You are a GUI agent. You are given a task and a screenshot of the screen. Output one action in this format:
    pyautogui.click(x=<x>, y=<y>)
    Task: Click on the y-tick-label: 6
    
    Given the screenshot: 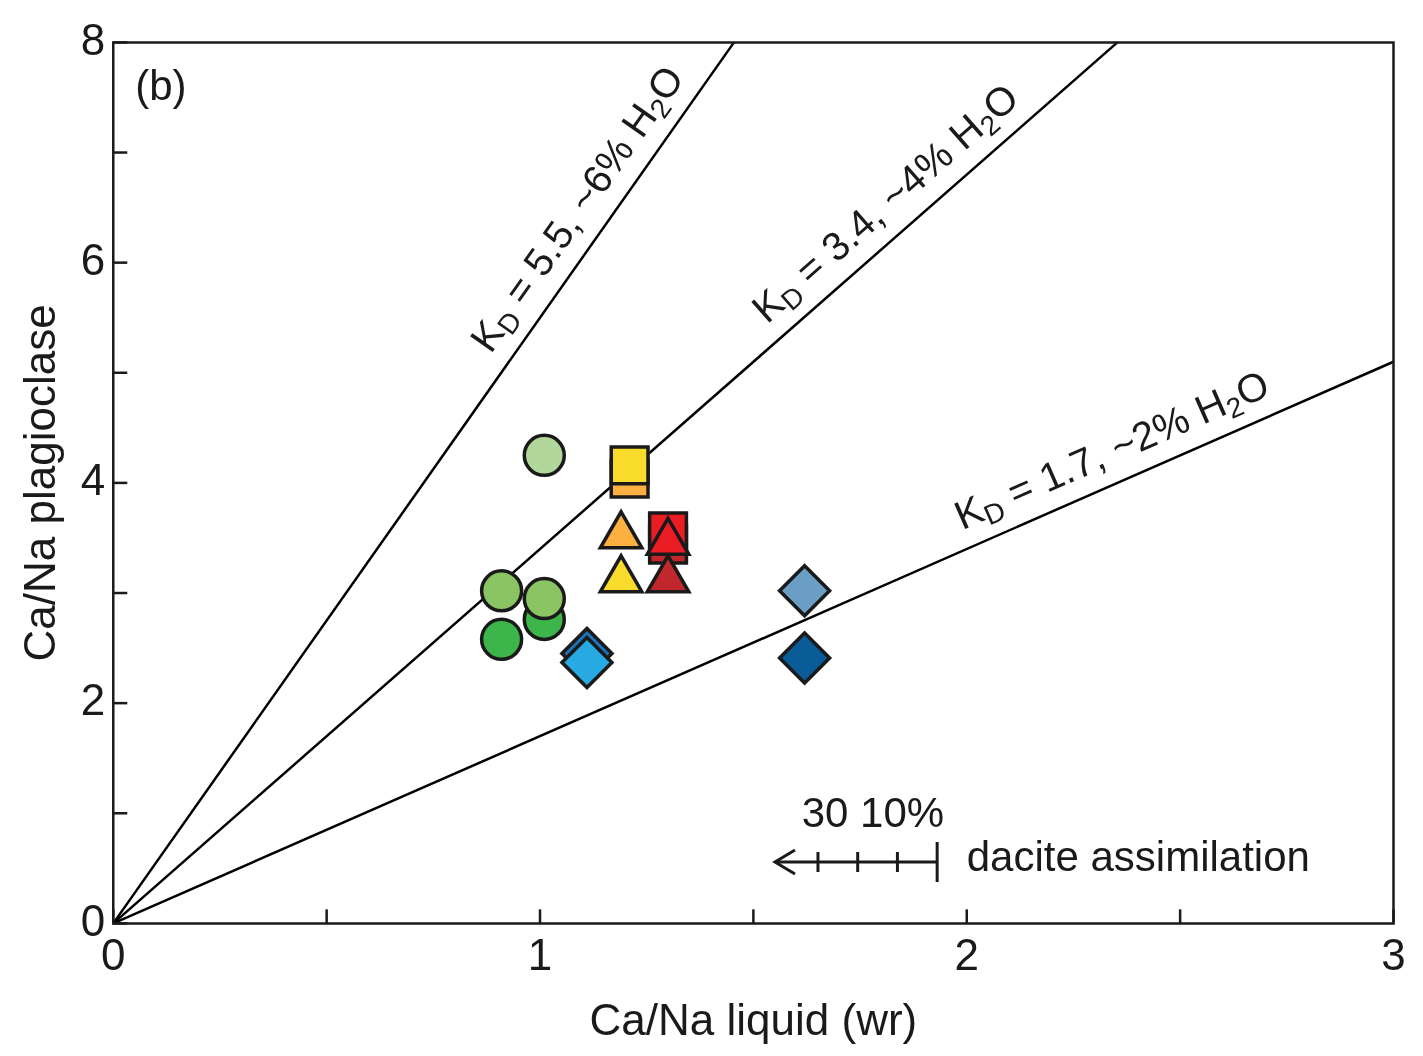 What is the action you would take?
    pyautogui.click(x=93, y=259)
    